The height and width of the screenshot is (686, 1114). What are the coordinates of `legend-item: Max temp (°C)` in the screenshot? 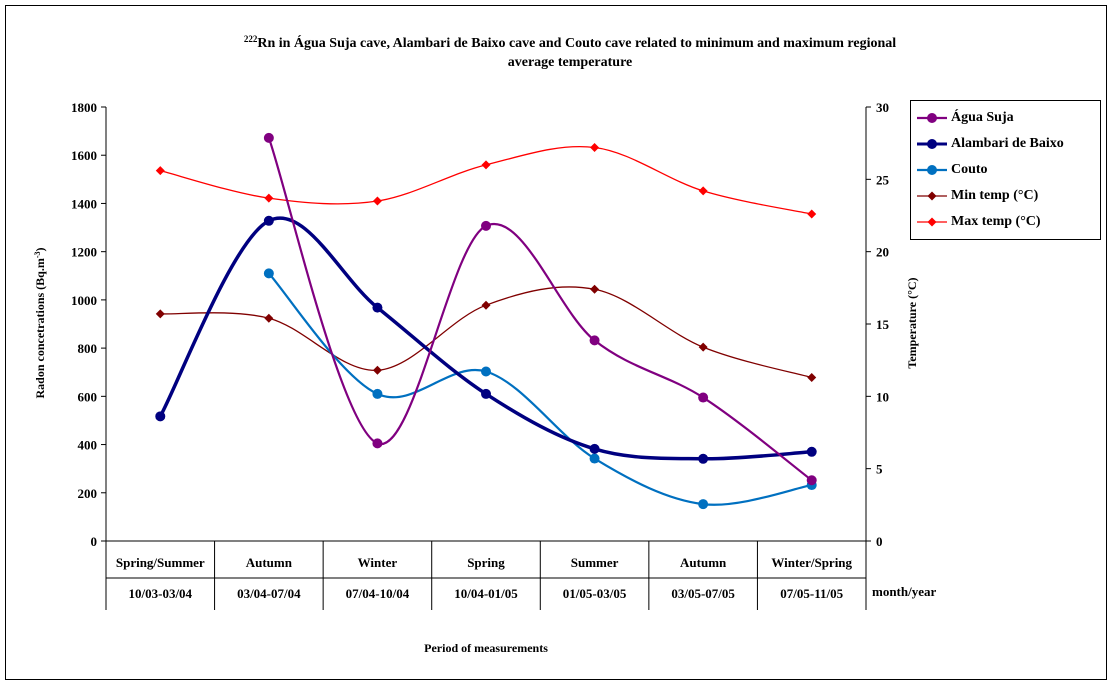 It's located at (1005, 222).